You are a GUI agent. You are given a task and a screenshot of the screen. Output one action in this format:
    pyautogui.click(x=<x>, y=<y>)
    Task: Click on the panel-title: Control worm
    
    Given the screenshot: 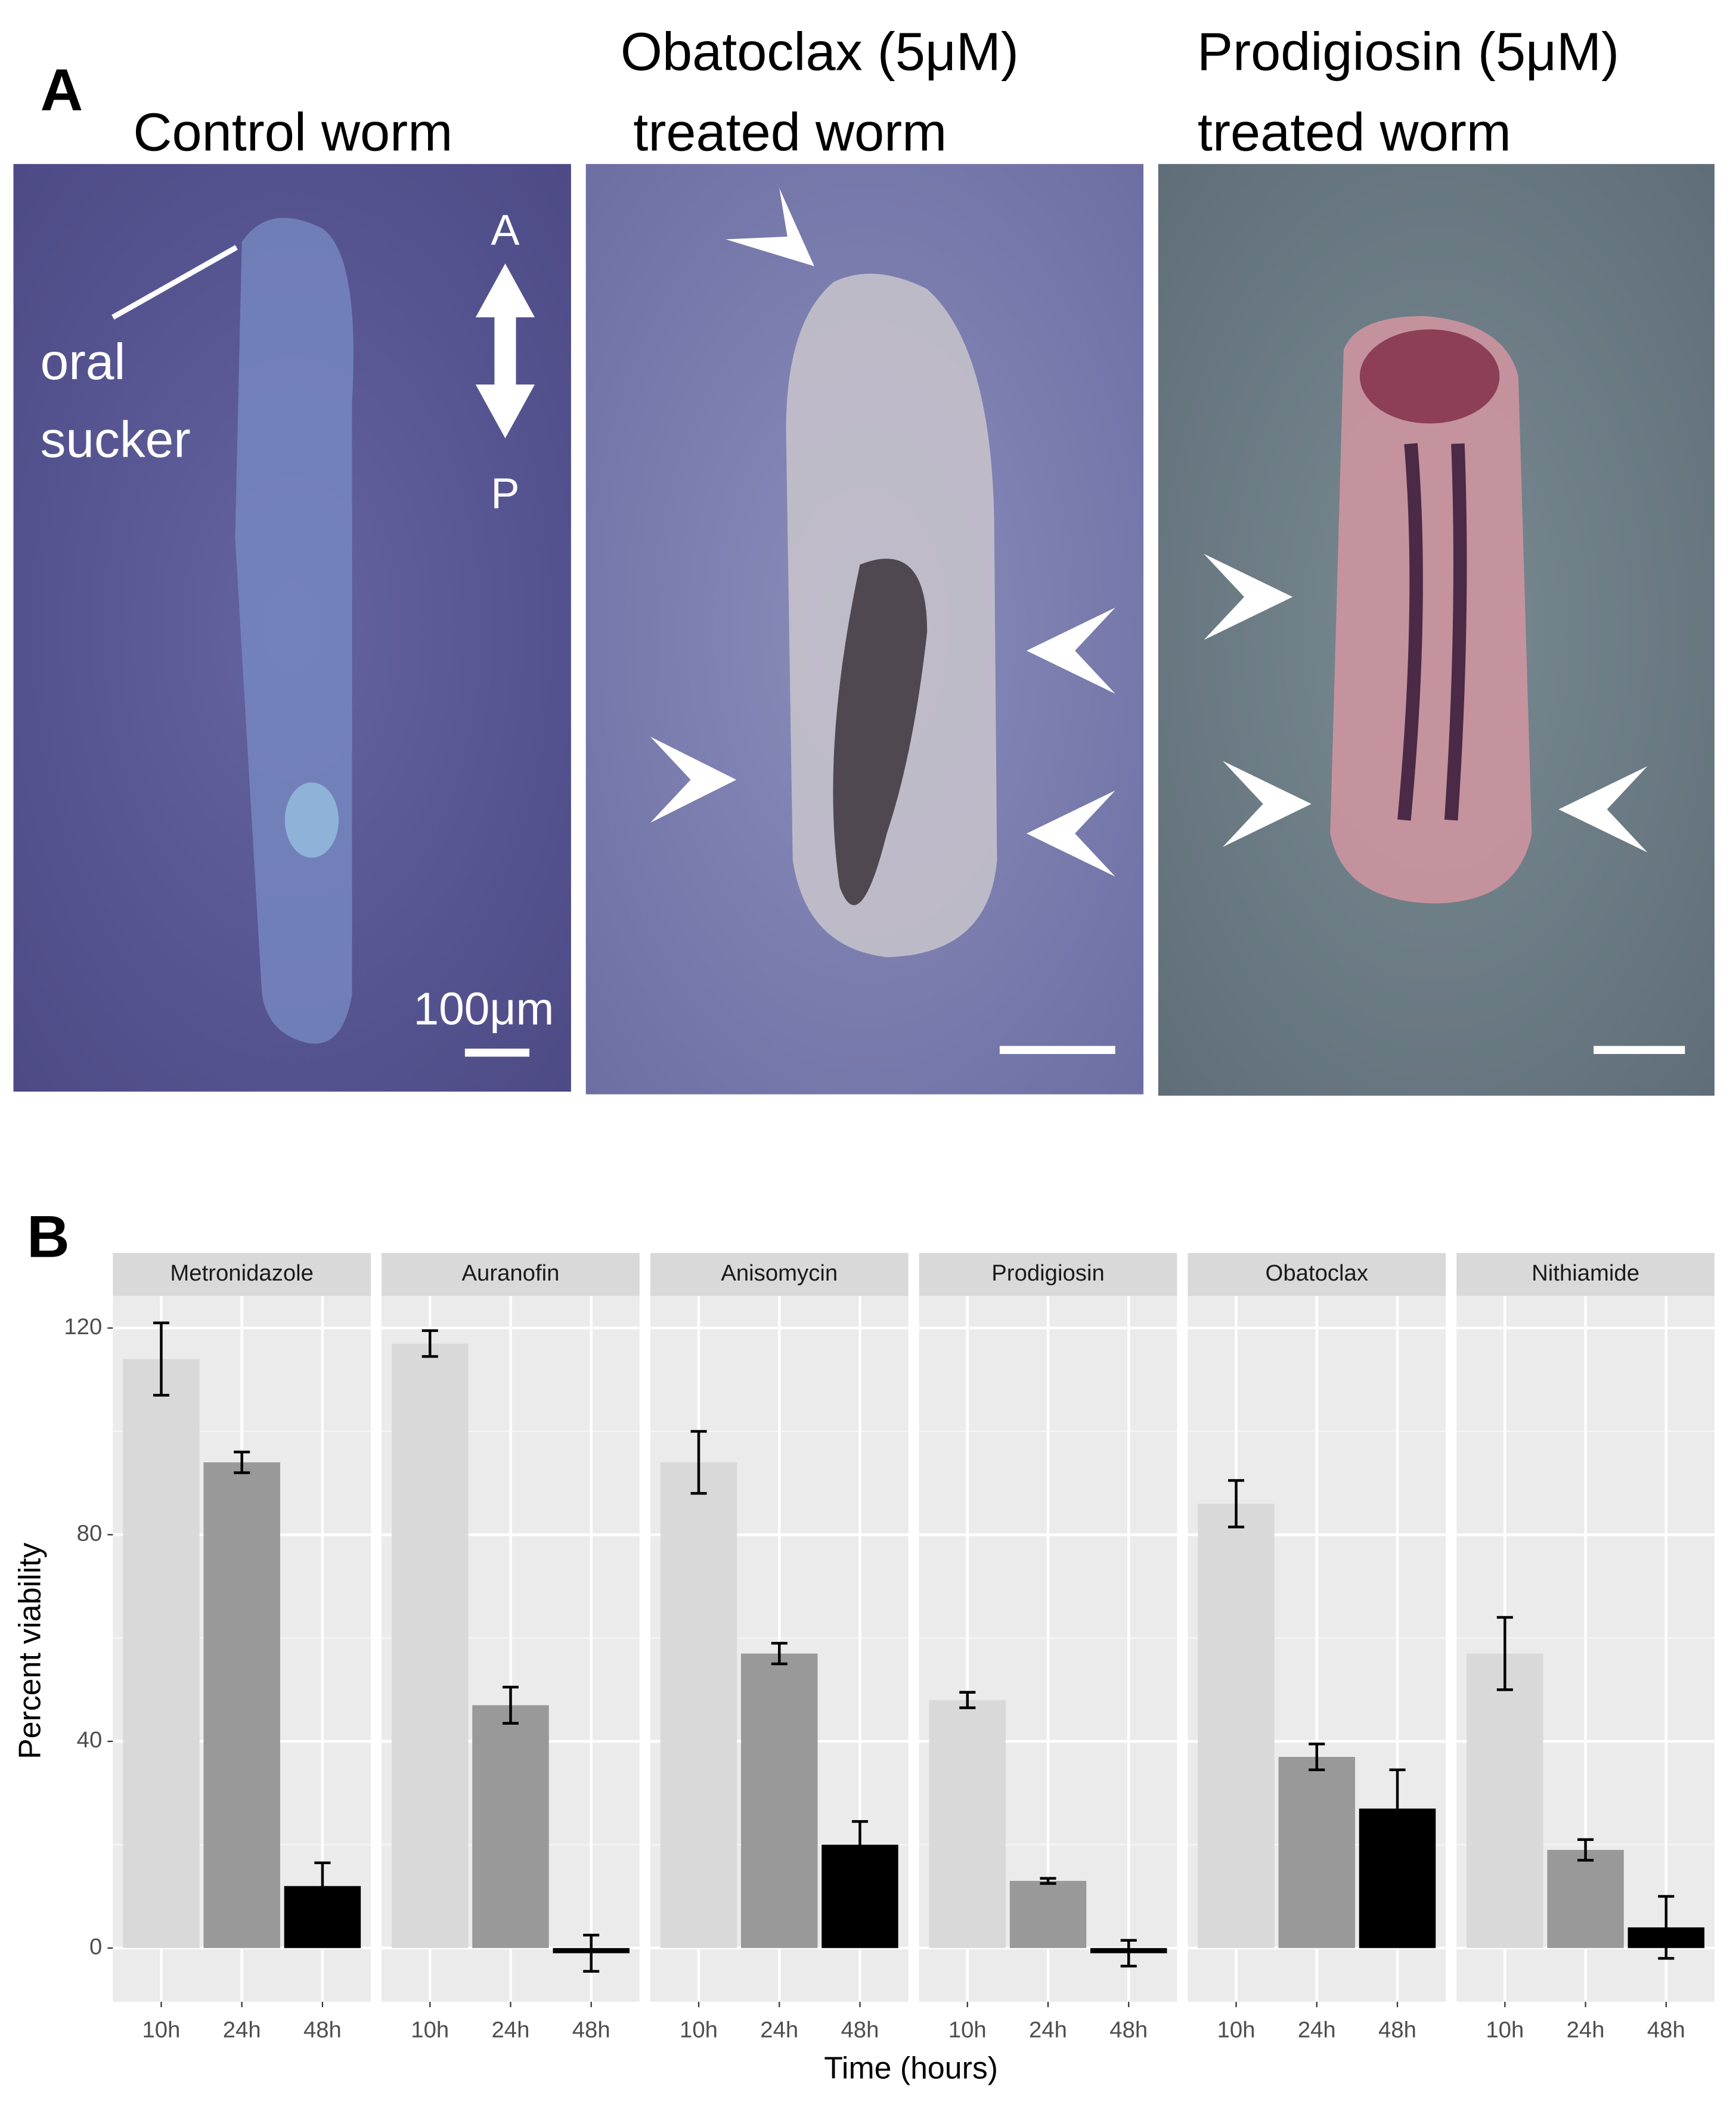 What is the action you would take?
    pyautogui.click(x=292, y=133)
    